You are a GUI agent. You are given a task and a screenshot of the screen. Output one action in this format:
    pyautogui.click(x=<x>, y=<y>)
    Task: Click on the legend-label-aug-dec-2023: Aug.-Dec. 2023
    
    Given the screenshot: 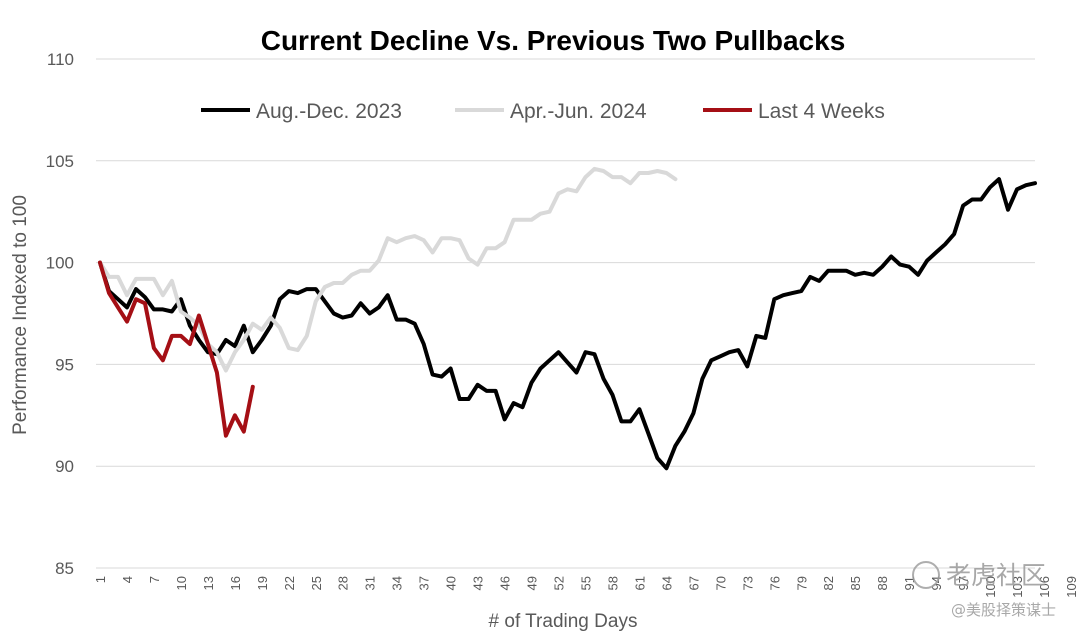 What is the action you would take?
    pyautogui.click(x=329, y=111)
    